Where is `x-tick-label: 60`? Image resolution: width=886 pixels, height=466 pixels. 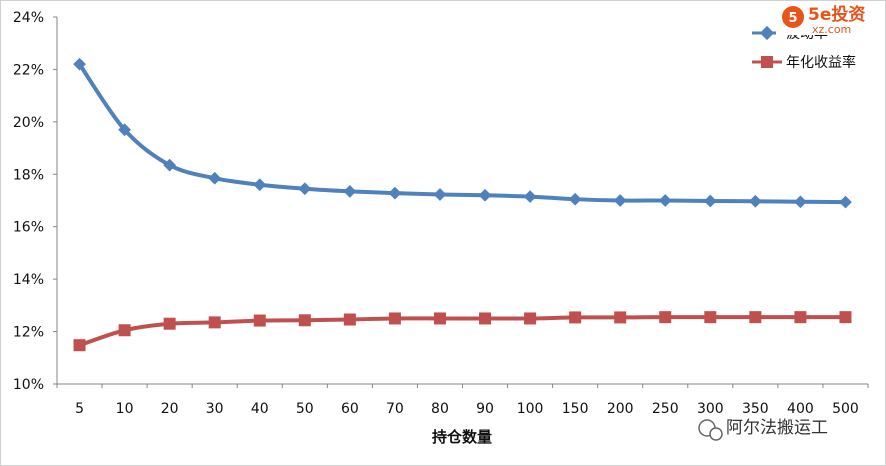
x-tick-label: 60 is located at coordinates (350, 409).